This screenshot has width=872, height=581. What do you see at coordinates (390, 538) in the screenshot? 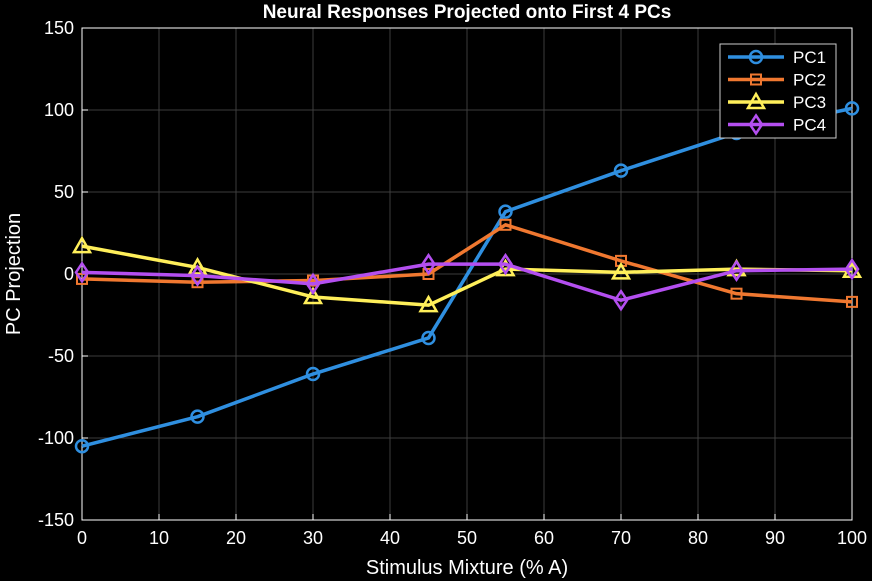
I see `x-tick-label: 40` at bounding box center [390, 538].